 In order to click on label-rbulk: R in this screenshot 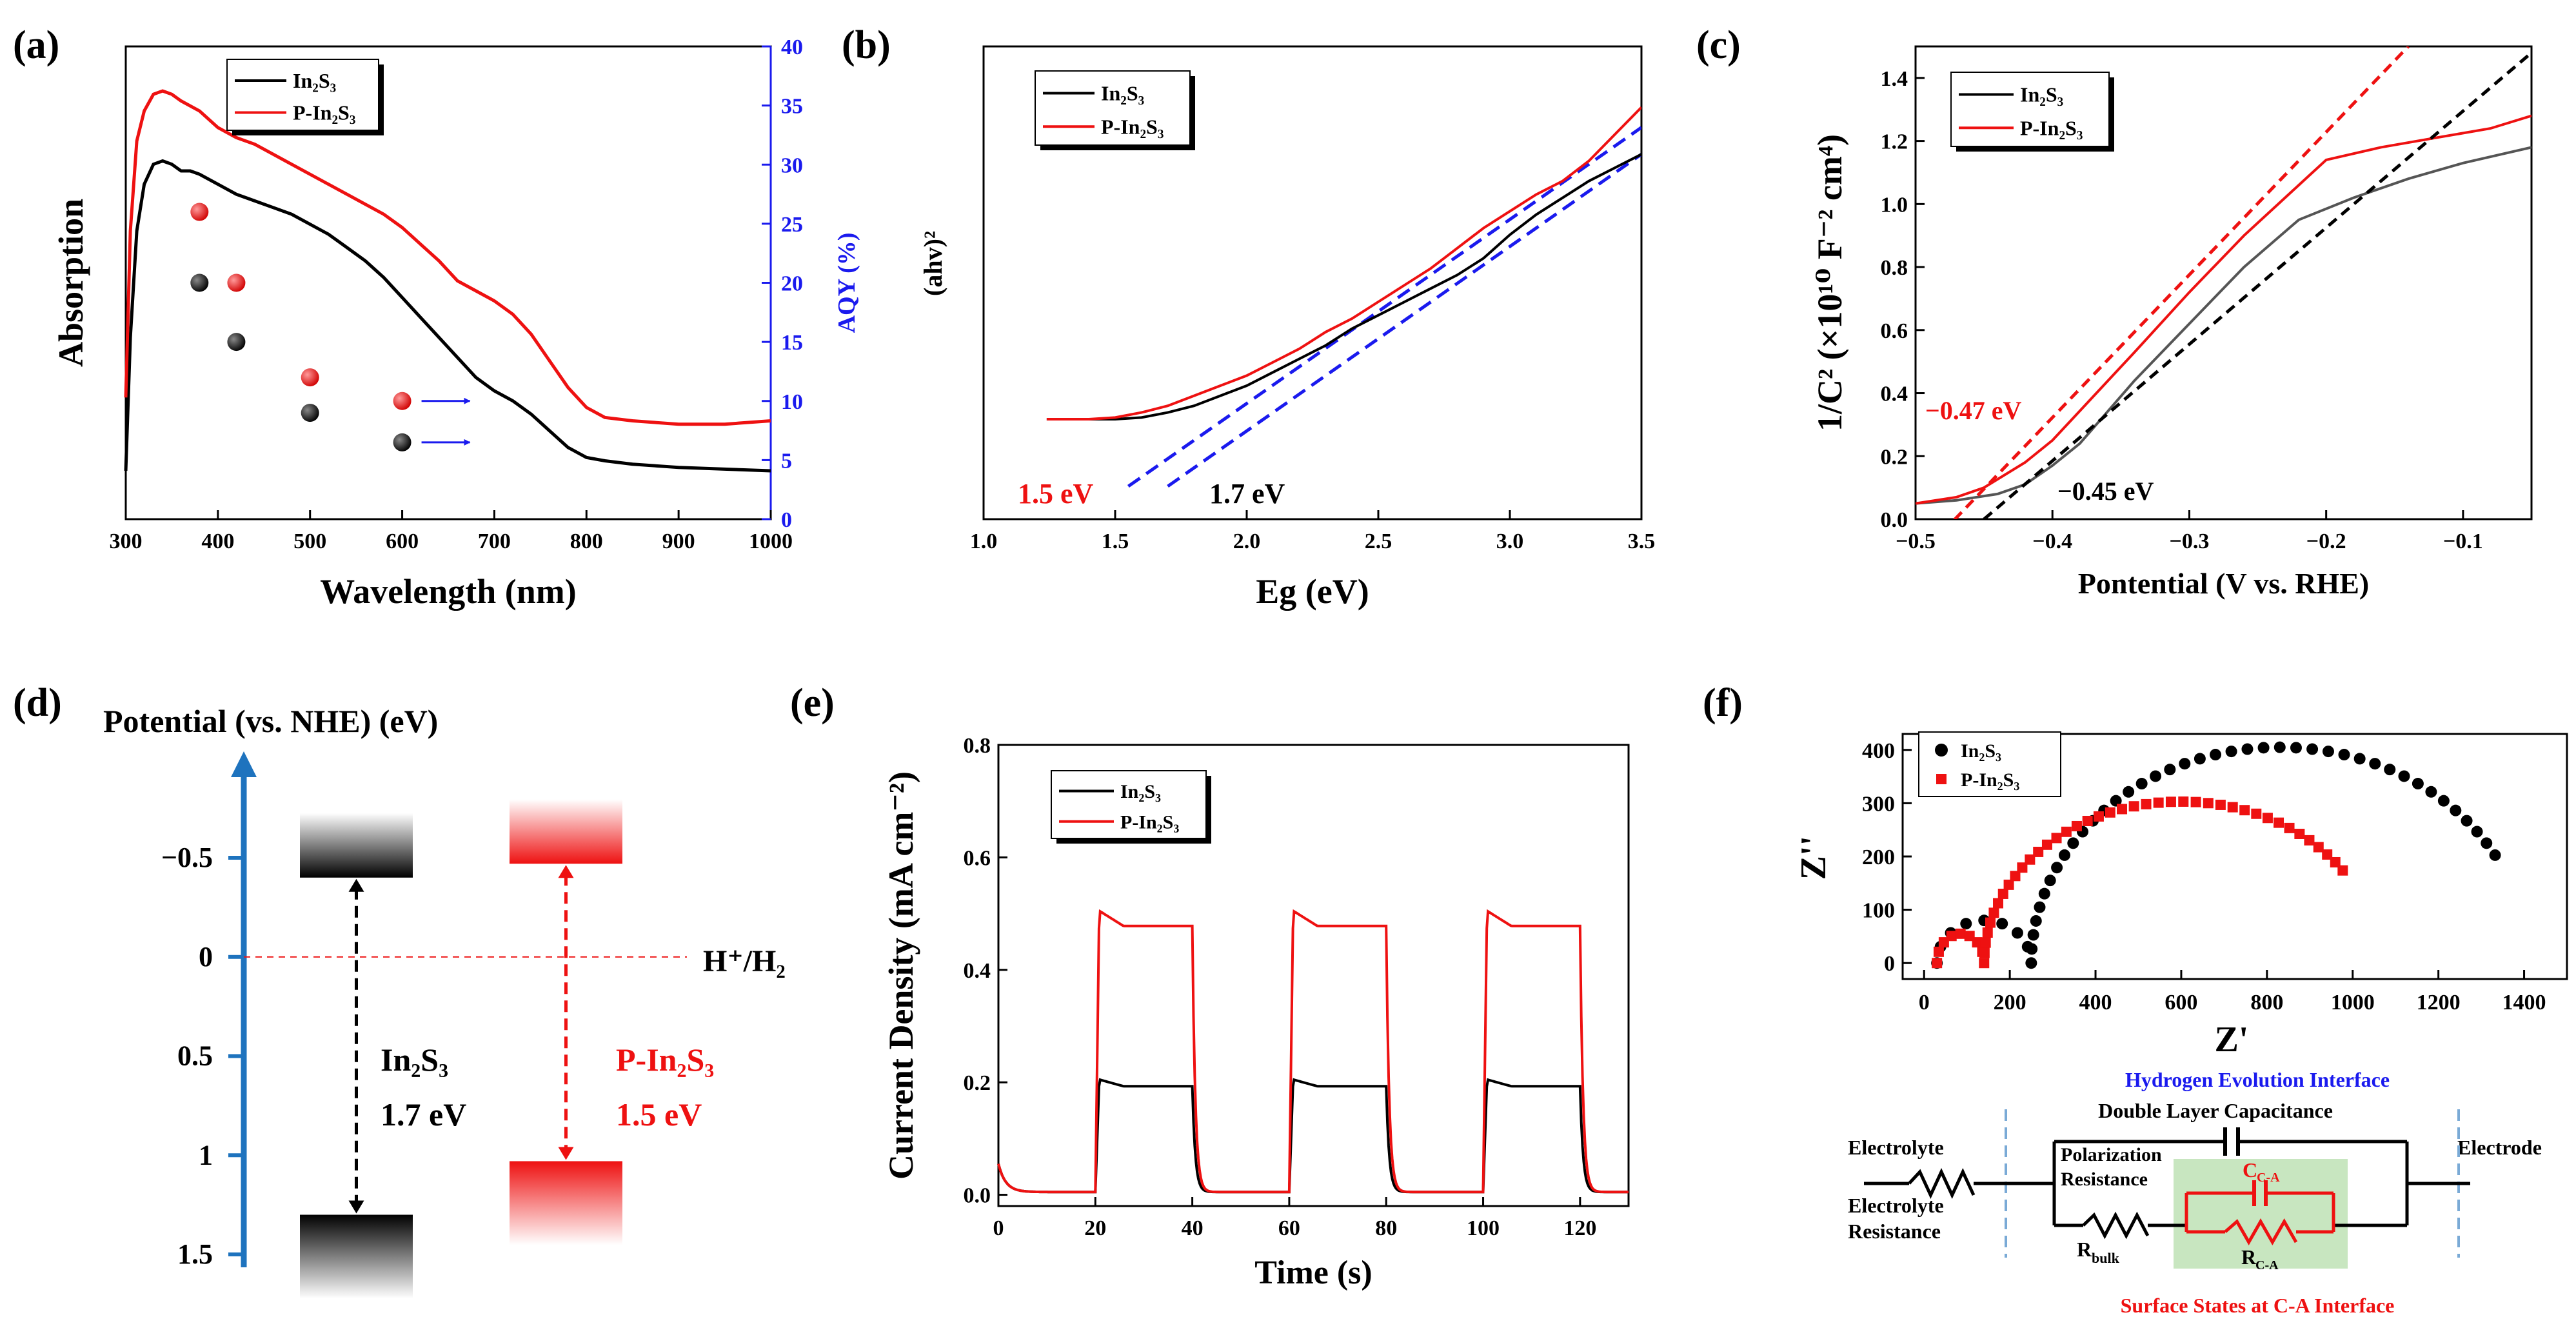, I will do `click(2084, 1250)`.